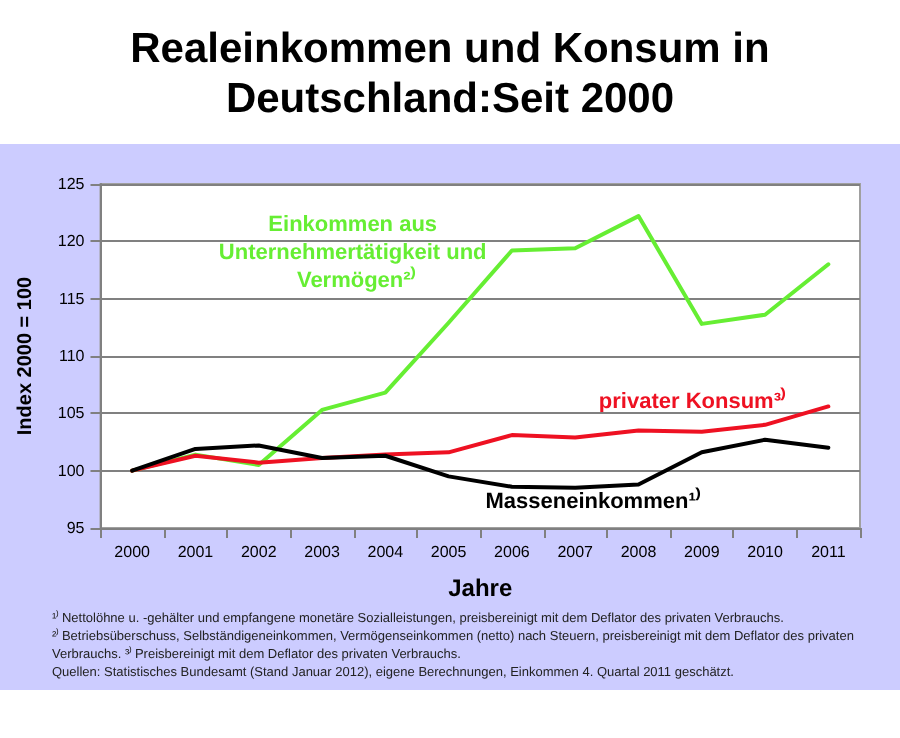  Describe the element at coordinates (259, 552) in the screenshot. I see `x-tick-label: 2002` at that location.